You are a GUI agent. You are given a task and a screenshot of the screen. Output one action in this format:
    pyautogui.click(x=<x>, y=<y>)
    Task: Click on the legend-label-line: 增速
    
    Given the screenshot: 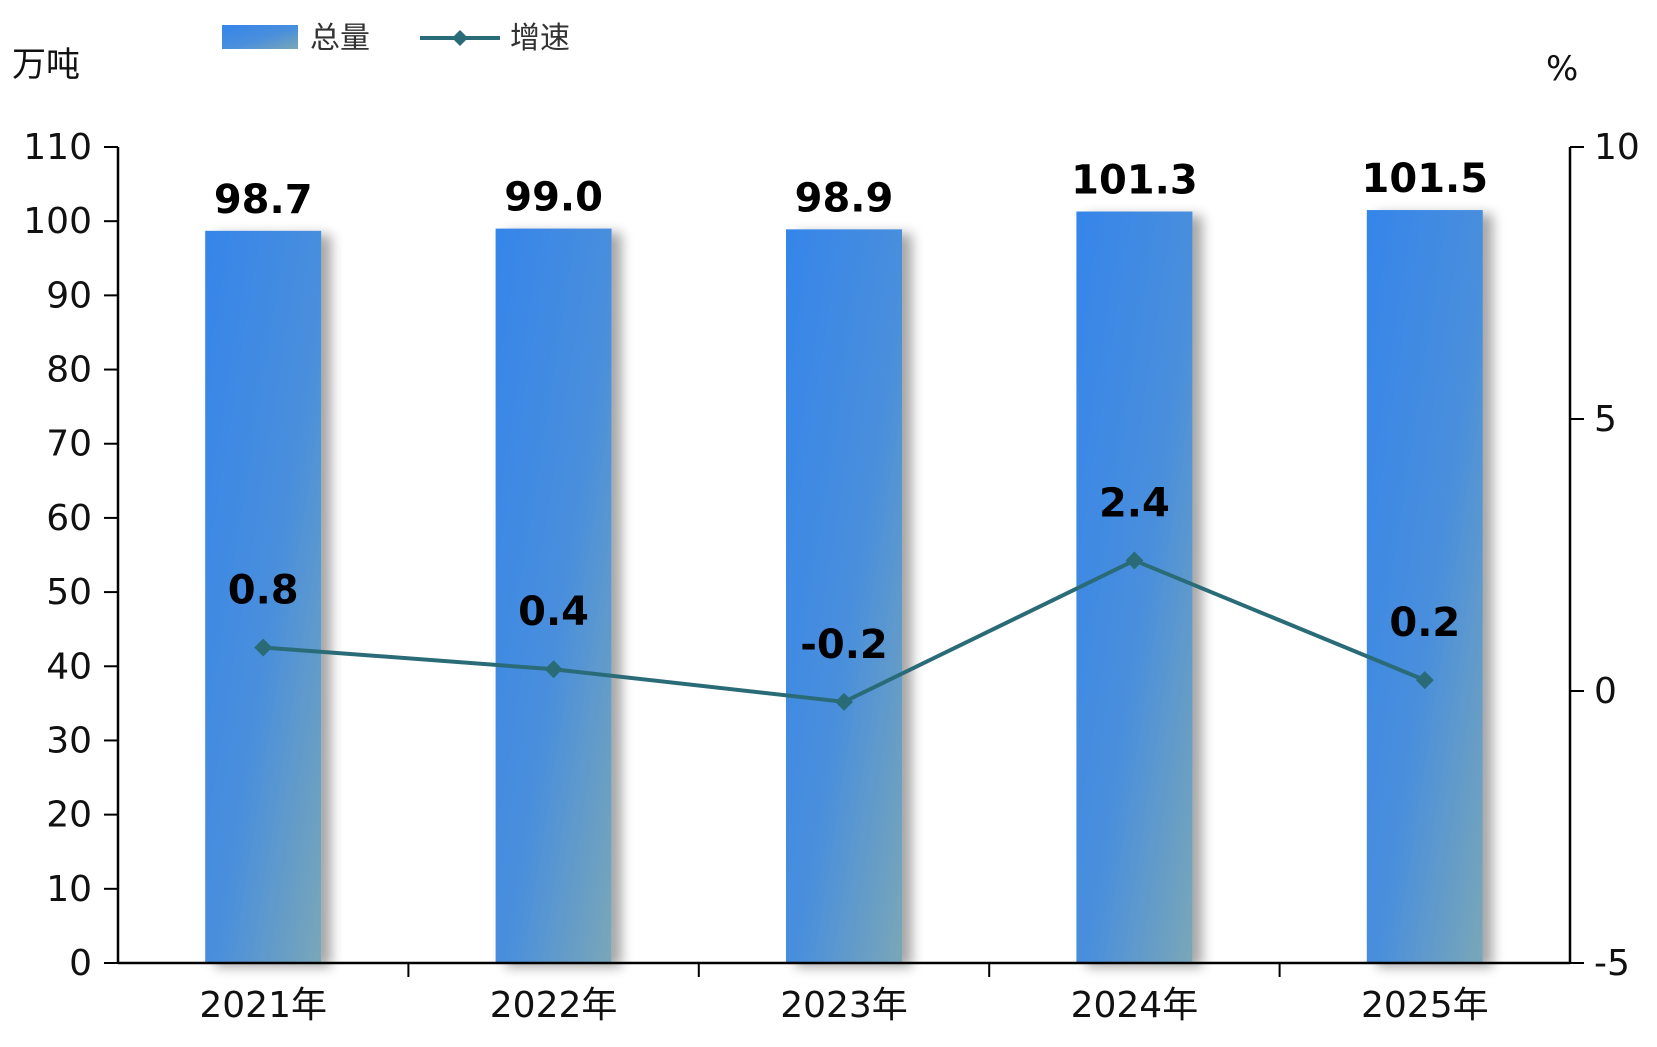 What is the action you would take?
    pyautogui.click(x=540, y=38)
    